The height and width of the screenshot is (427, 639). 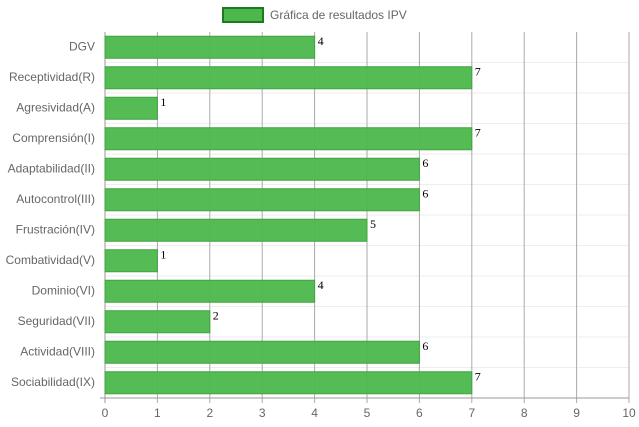 What do you see at coordinates (50, 260) in the screenshot?
I see `y-tick-label: Combatividad(V)` at bounding box center [50, 260].